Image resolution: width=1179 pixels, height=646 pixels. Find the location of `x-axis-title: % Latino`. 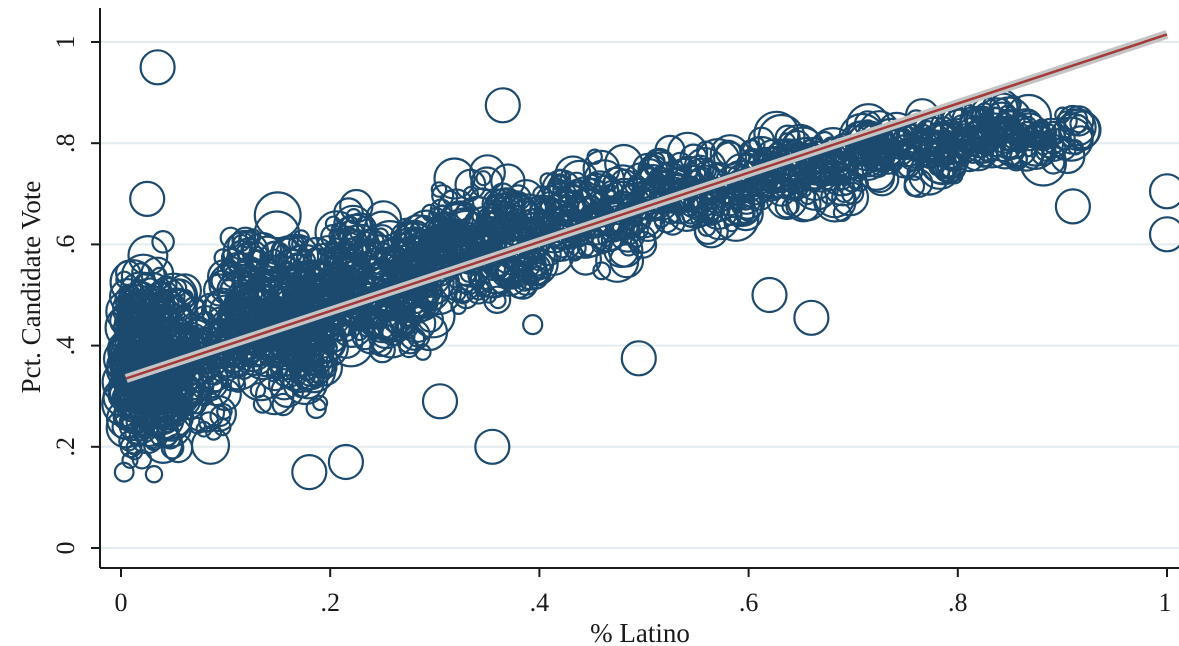

x-axis-title: % Latino is located at coordinates (640, 632).